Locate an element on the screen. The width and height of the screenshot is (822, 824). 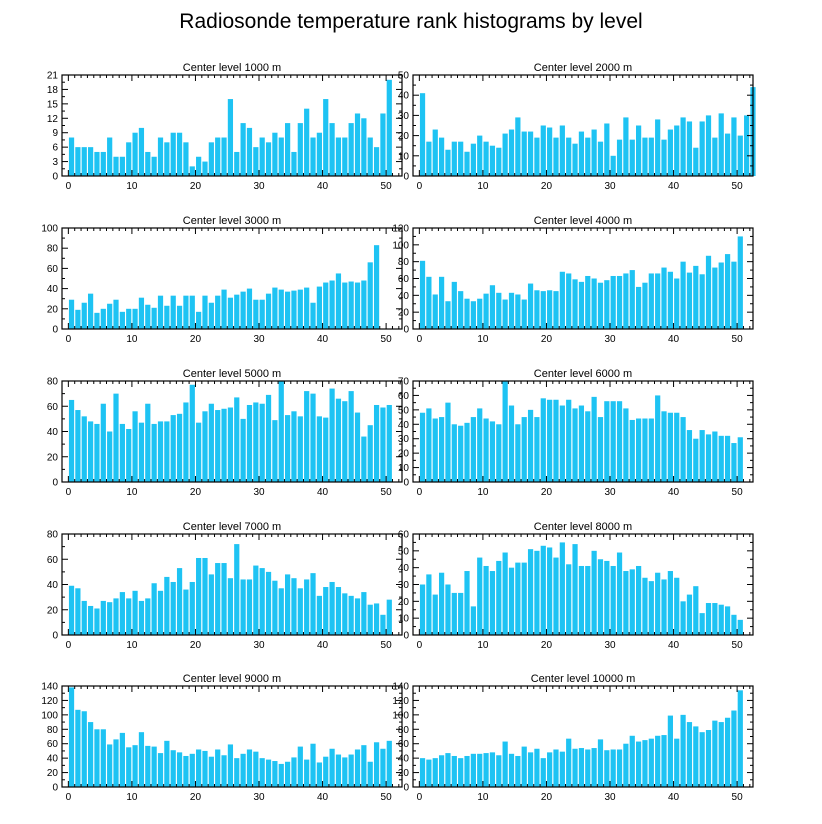
y-tick-label: 12 is located at coordinates (53, 119).